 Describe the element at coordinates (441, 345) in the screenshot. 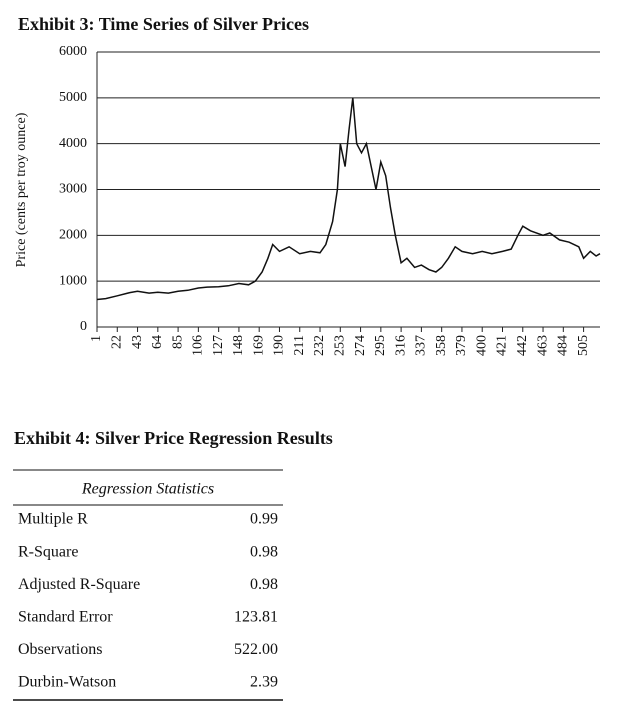

I see `x-tick-label: 358` at that location.